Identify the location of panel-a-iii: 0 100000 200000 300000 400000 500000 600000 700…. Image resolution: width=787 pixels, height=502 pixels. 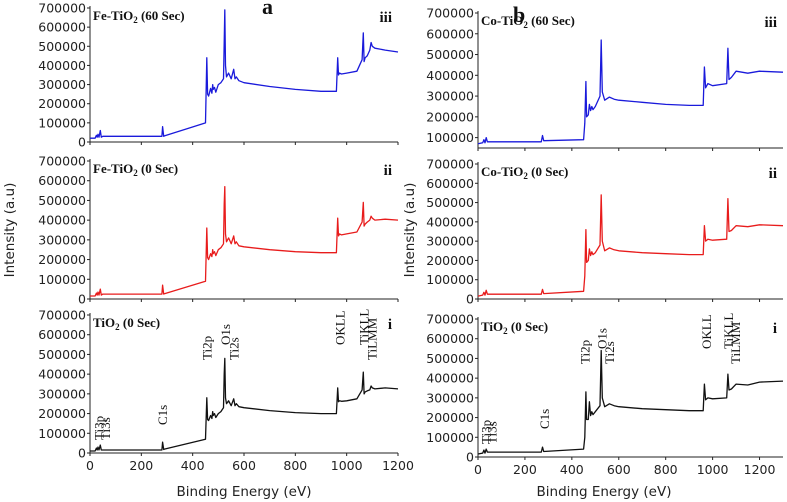
(218, 75).